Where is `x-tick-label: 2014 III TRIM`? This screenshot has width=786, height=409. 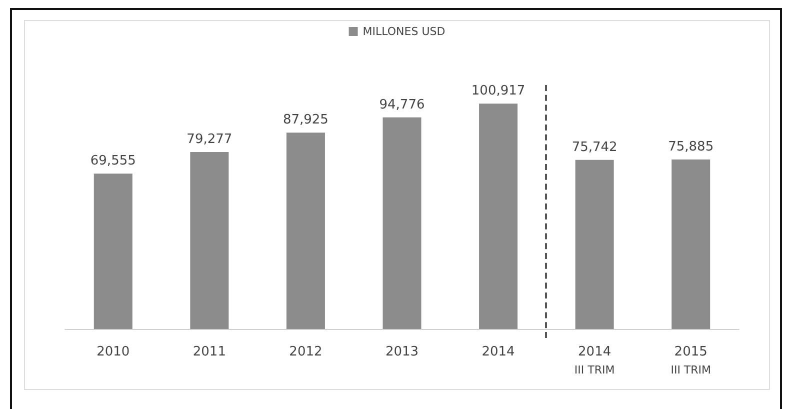 x-tick-label: 2014 III TRIM is located at coordinates (594, 360).